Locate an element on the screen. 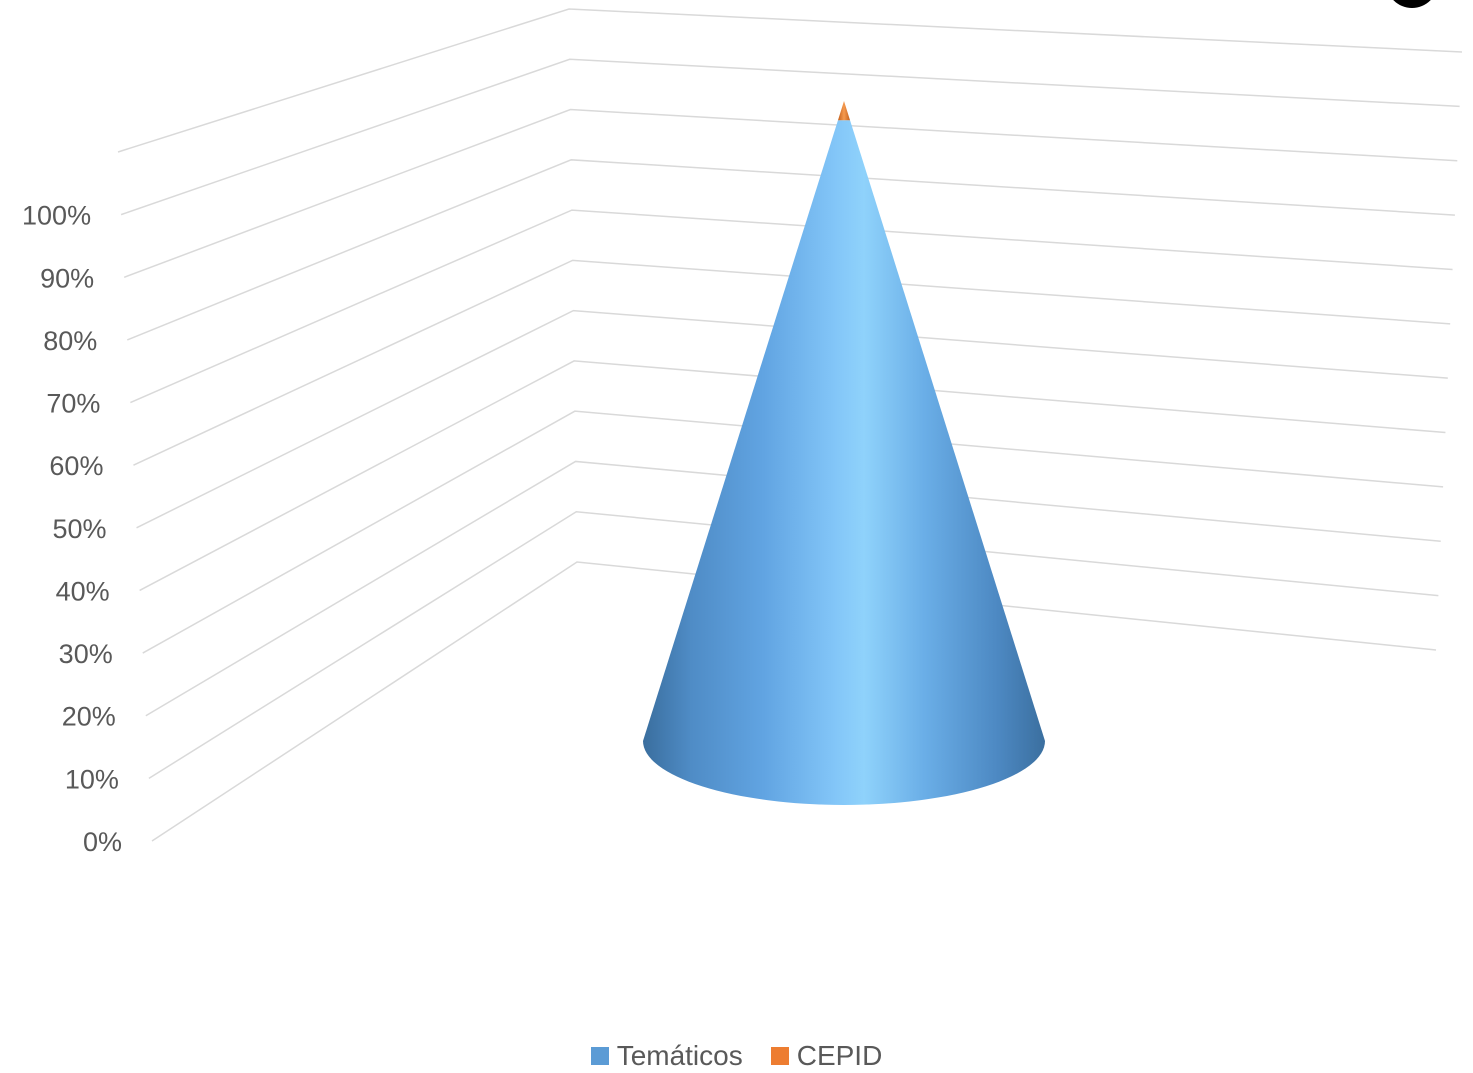 The height and width of the screenshot is (1073, 1473). legend-item: CEPID is located at coordinates (826, 1056).